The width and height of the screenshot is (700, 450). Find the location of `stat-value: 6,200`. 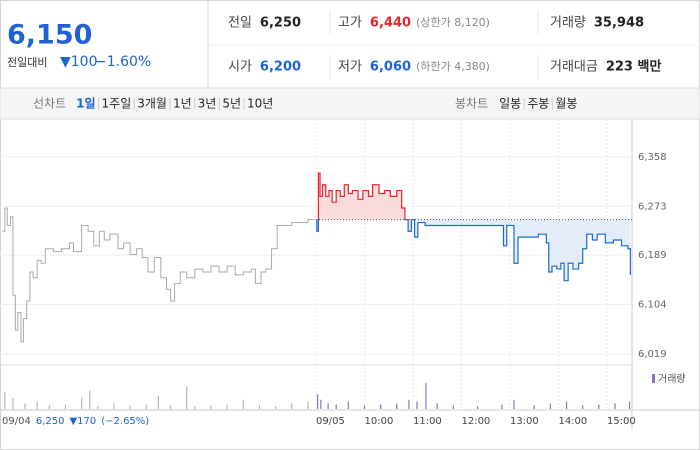

stat-value: 6,200 is located at coordinates (280, 67).